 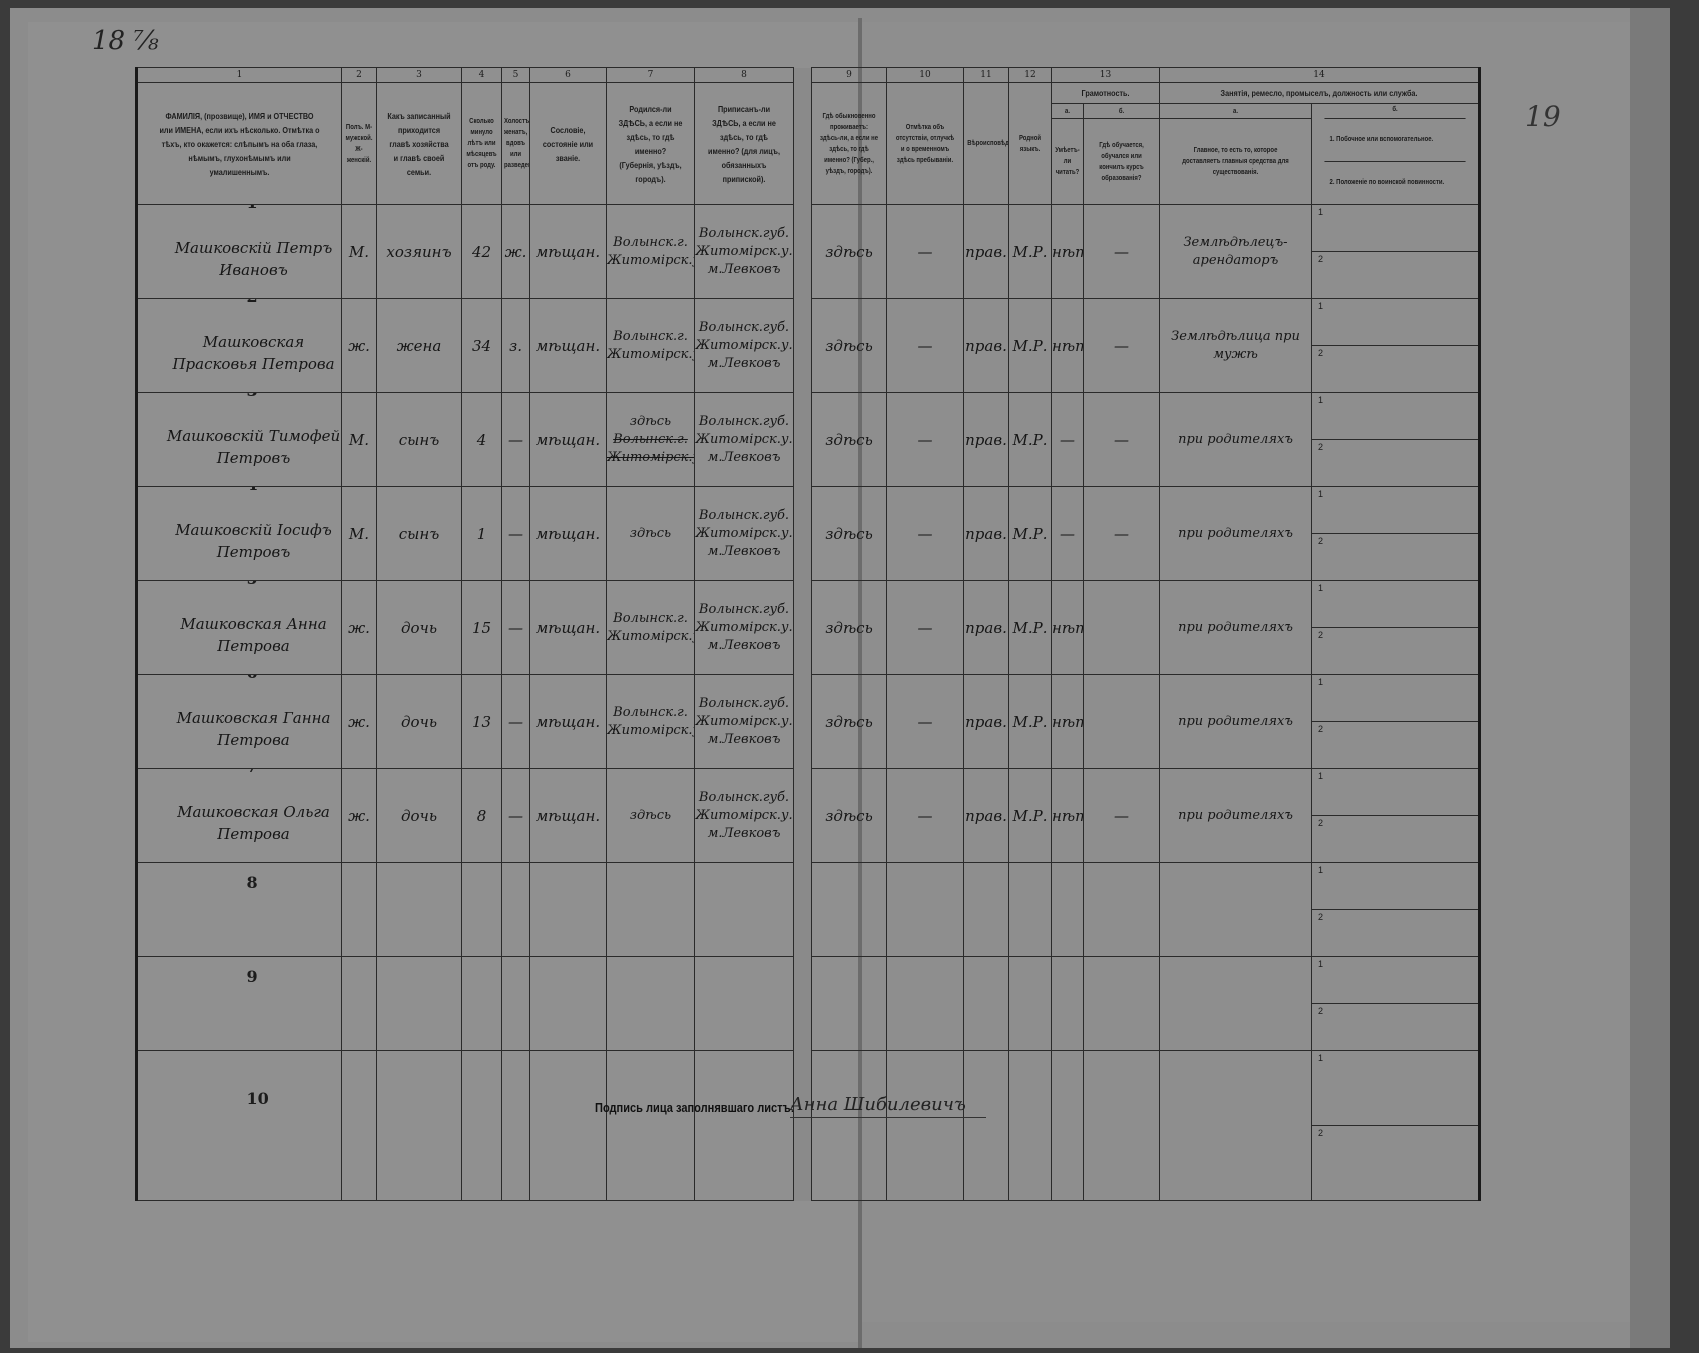 What do you see at coordinates (568, 1003) in the screenshot?
I see `cell-estate` at bounding box center [568, 1003].